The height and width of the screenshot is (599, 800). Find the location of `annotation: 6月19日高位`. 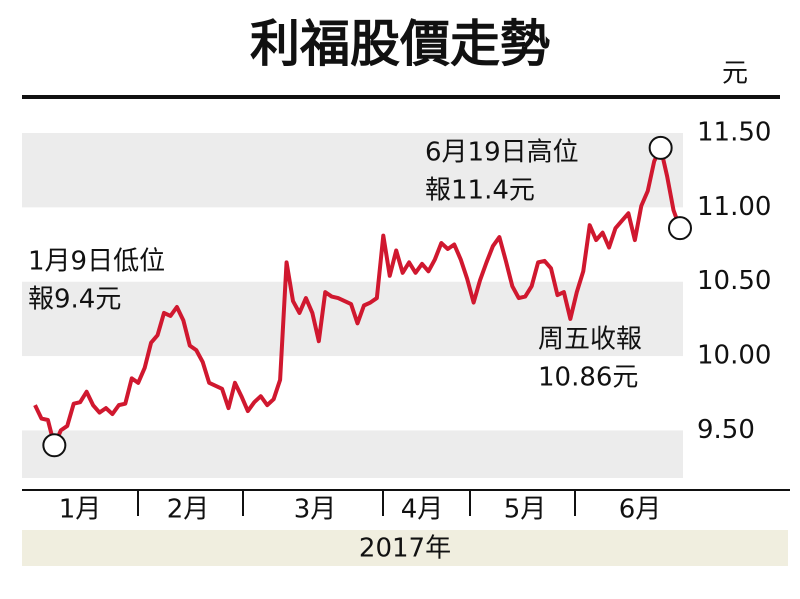

annotation: 6月19日高位 is located at coordinates (502, 153).